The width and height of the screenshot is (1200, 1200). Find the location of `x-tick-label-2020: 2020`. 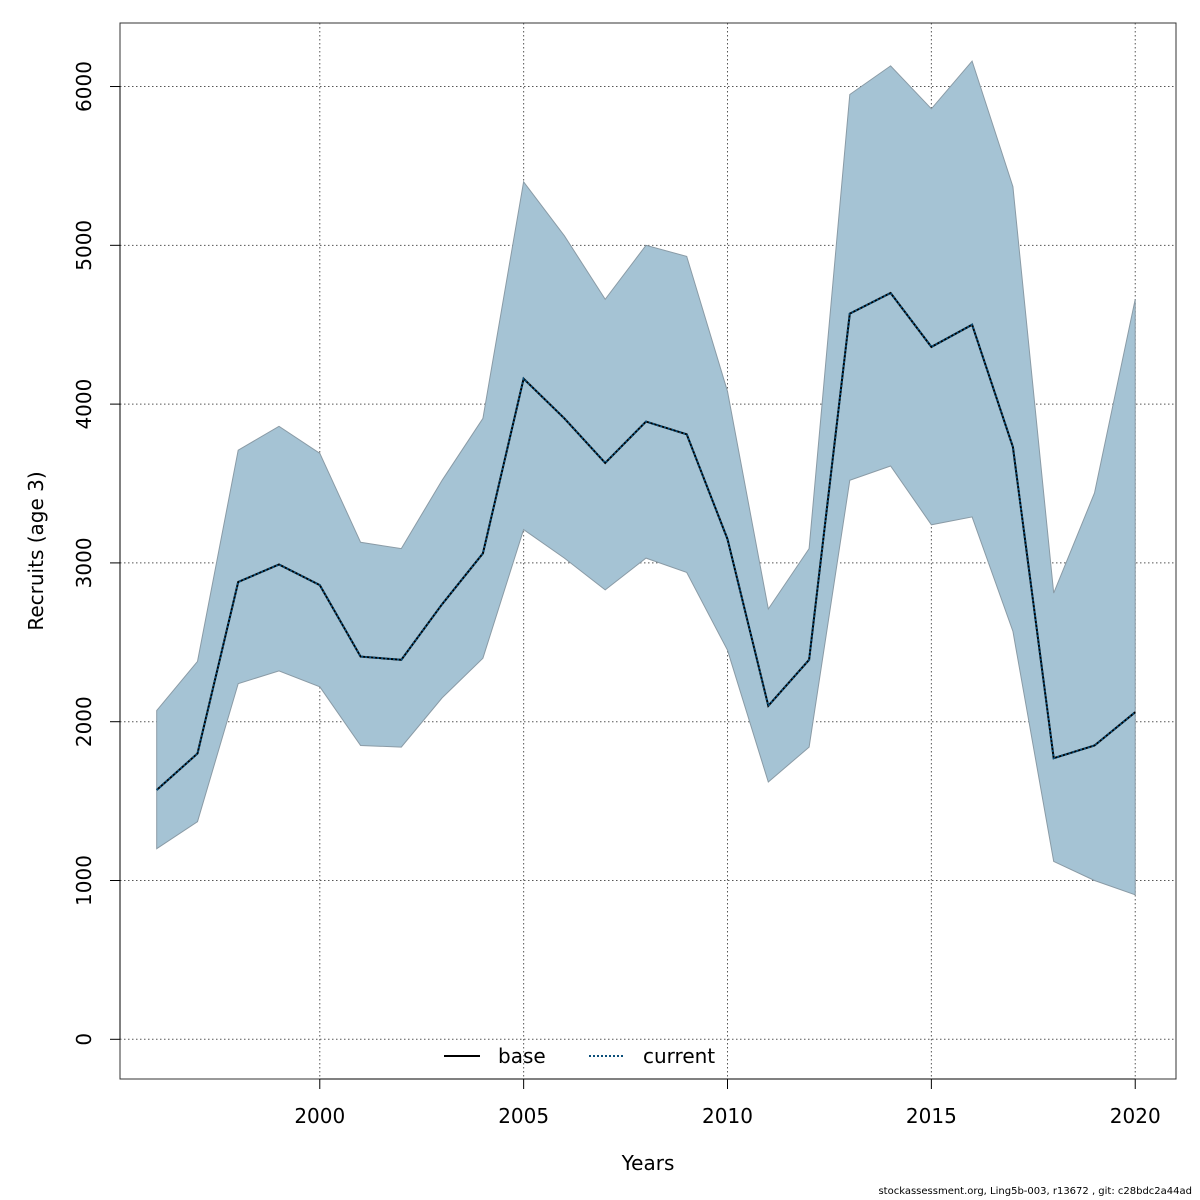

x-tick-label-2020: 2020 is located at coordinates (1135, 1116).